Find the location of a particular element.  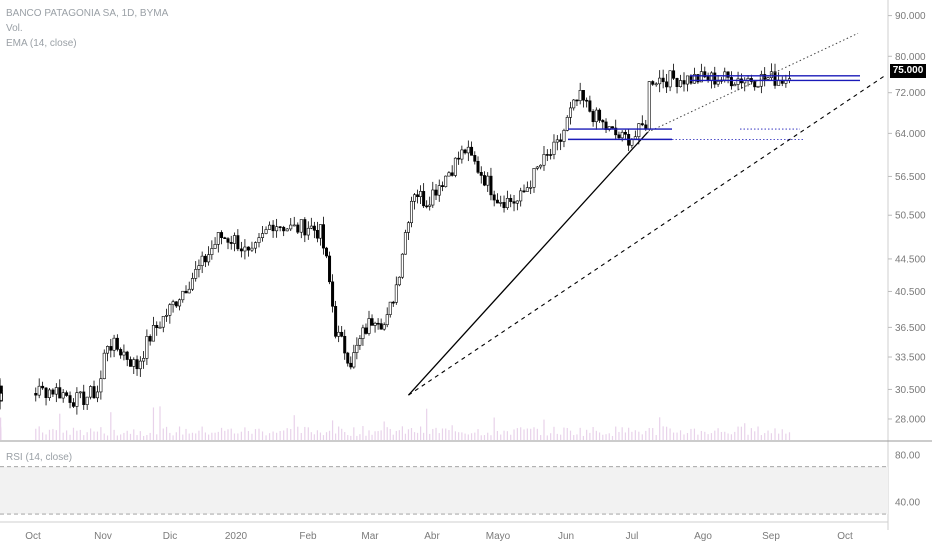

y-tick-label-7: 40.500 is located at coordinates (910, 292).